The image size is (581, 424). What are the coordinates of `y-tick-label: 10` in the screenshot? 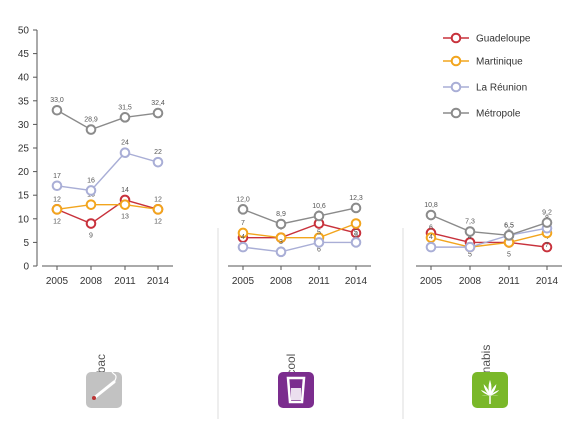 It's located at (24, 219).